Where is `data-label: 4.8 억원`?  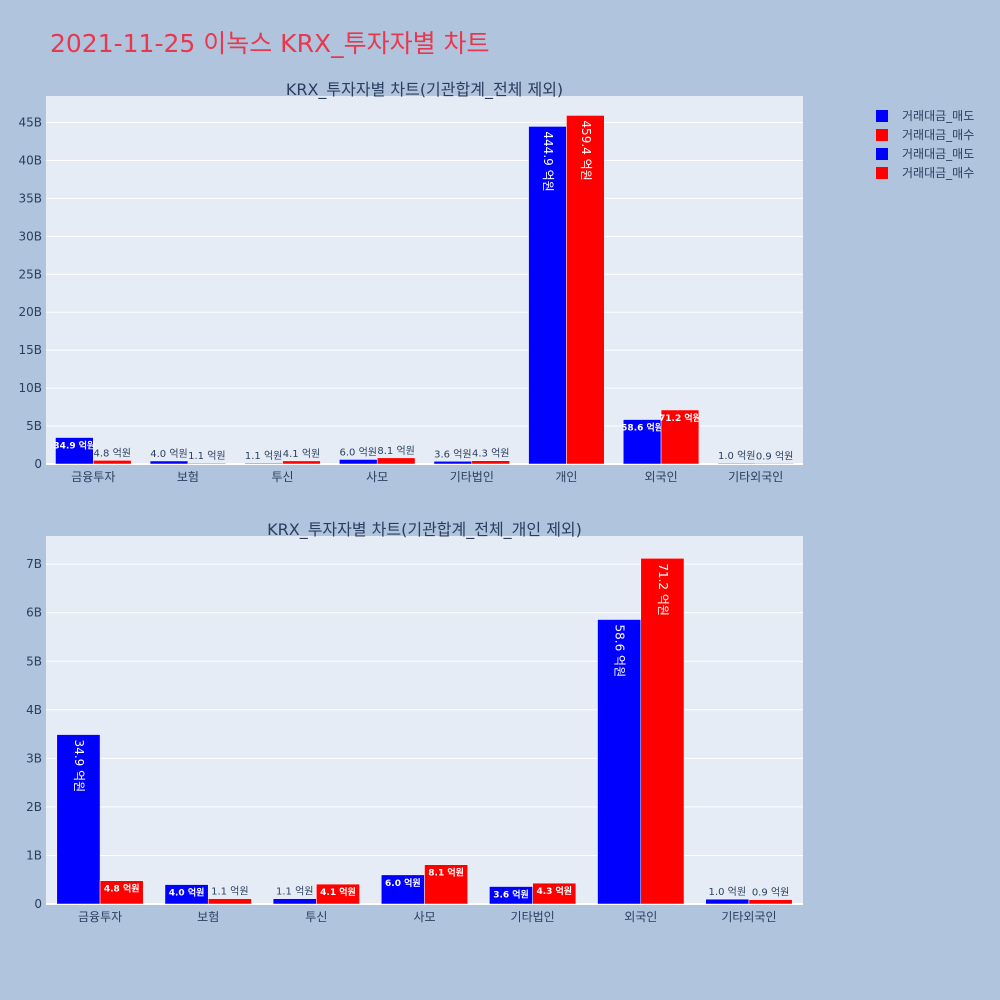
data-label: 4.8 억원 is located at coordinates (122, 889).